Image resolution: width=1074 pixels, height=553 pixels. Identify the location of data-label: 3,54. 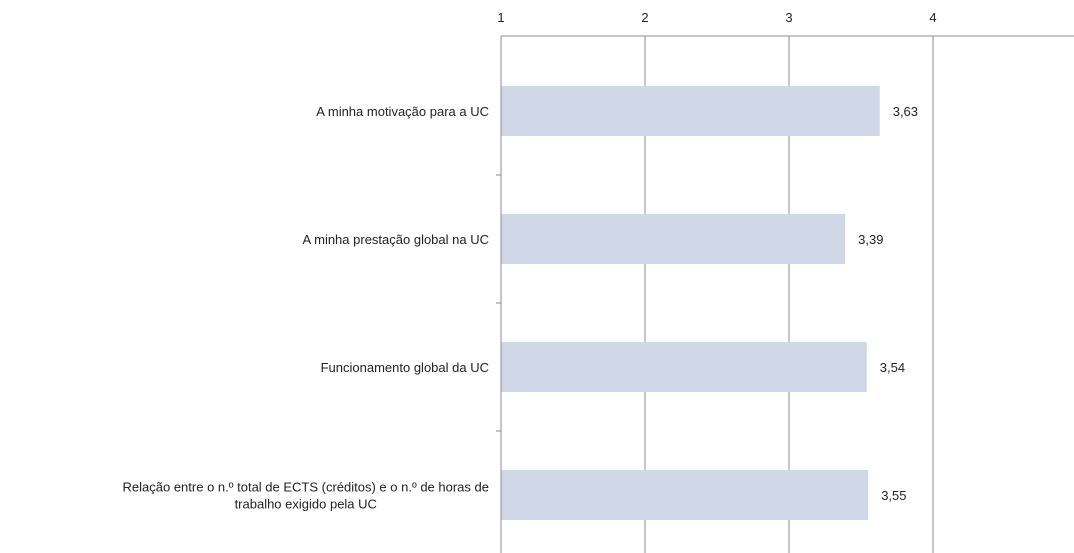
(892, 367).